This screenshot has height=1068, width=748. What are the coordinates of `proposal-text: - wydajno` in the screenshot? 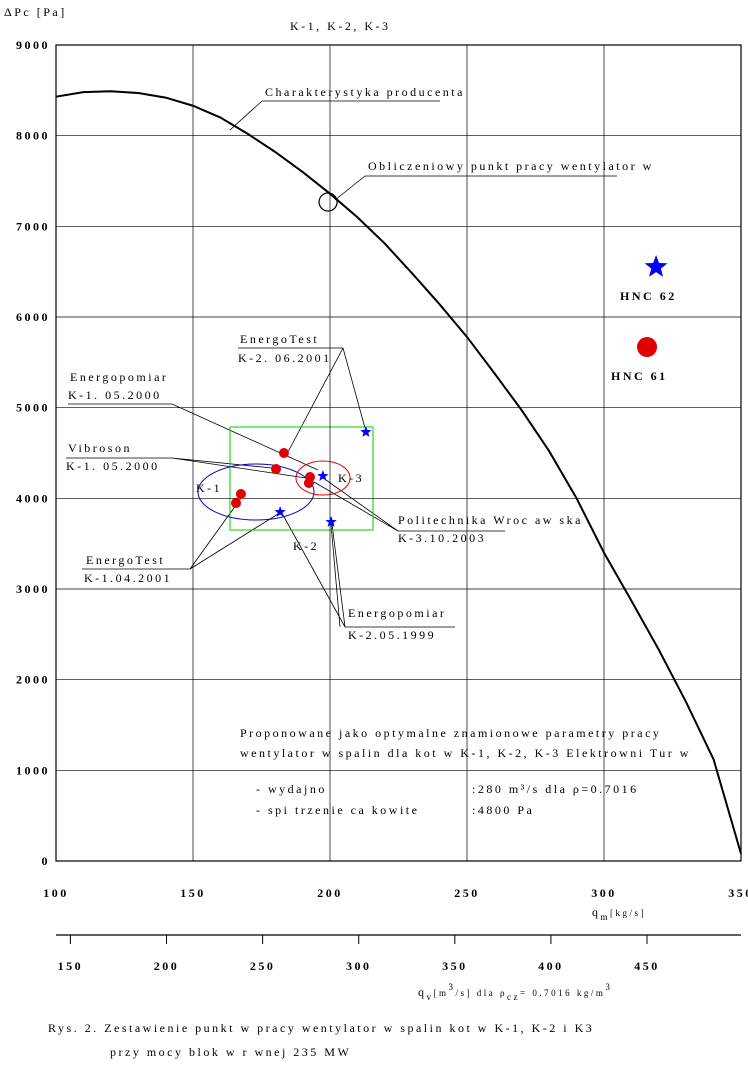 It's located at (291, 789).